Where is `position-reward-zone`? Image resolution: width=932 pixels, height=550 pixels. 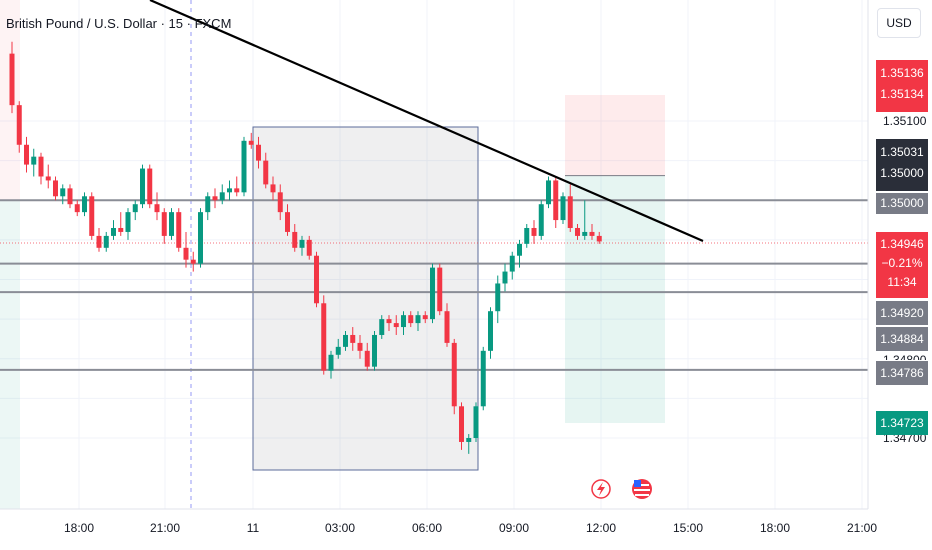
position-reward-zone is located at coordinates (615, 299).